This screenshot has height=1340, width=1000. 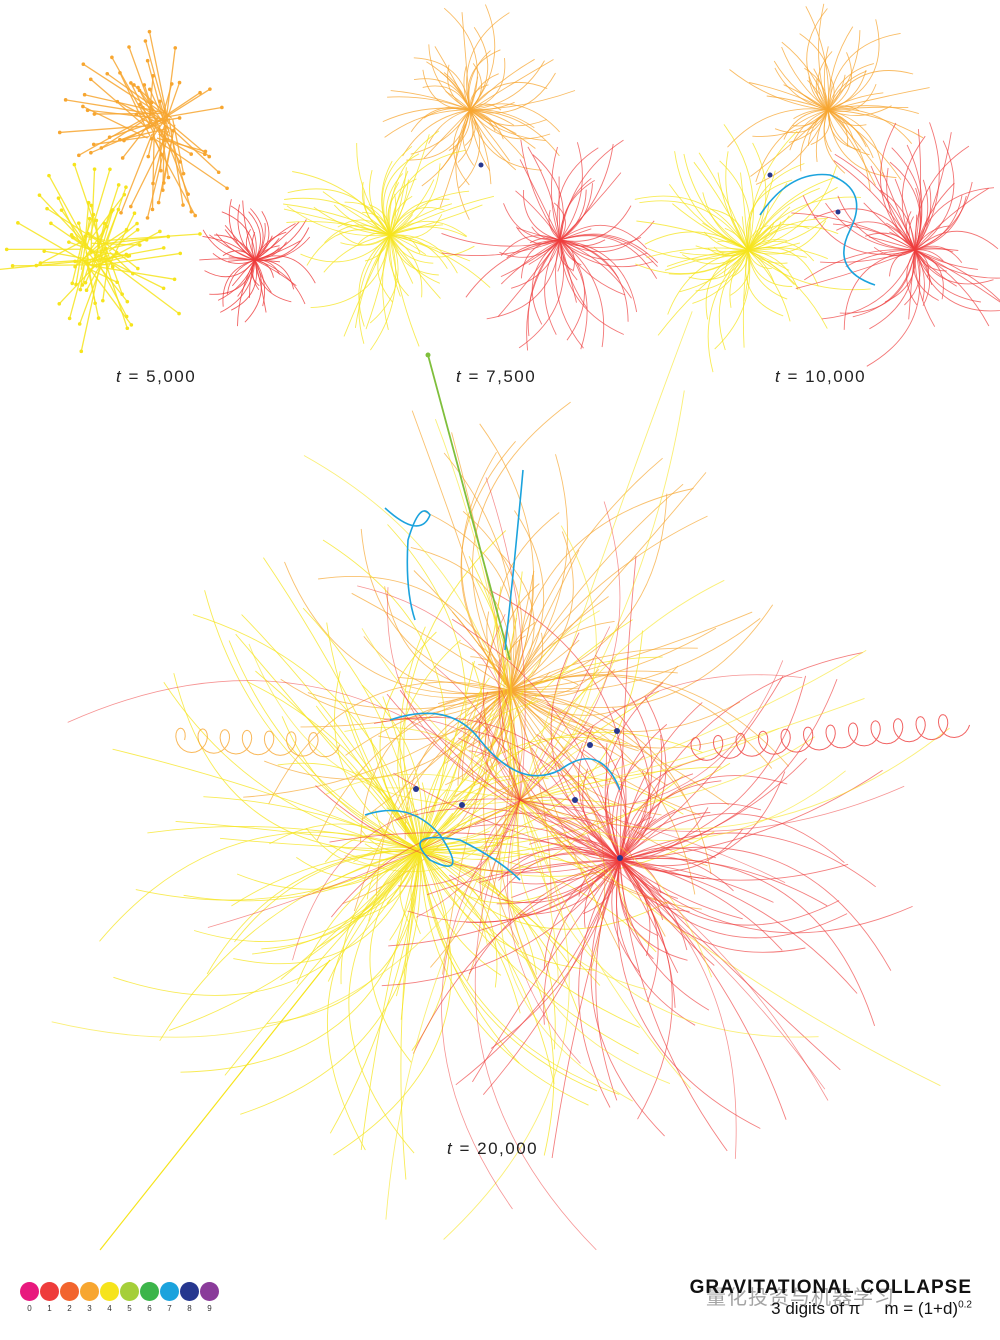 I want to click on legend-digit-4: 4, so click(x=109, y=1308).